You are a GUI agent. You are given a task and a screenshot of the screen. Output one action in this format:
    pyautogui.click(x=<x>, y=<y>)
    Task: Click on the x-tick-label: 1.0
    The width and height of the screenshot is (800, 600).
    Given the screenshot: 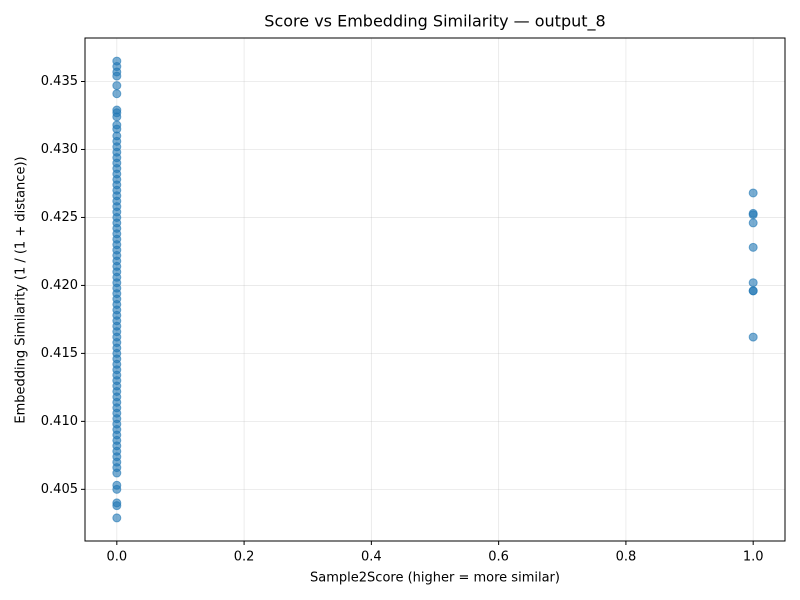 What is the action you would take?
    pyautogui.click(x=753, y=557)
    